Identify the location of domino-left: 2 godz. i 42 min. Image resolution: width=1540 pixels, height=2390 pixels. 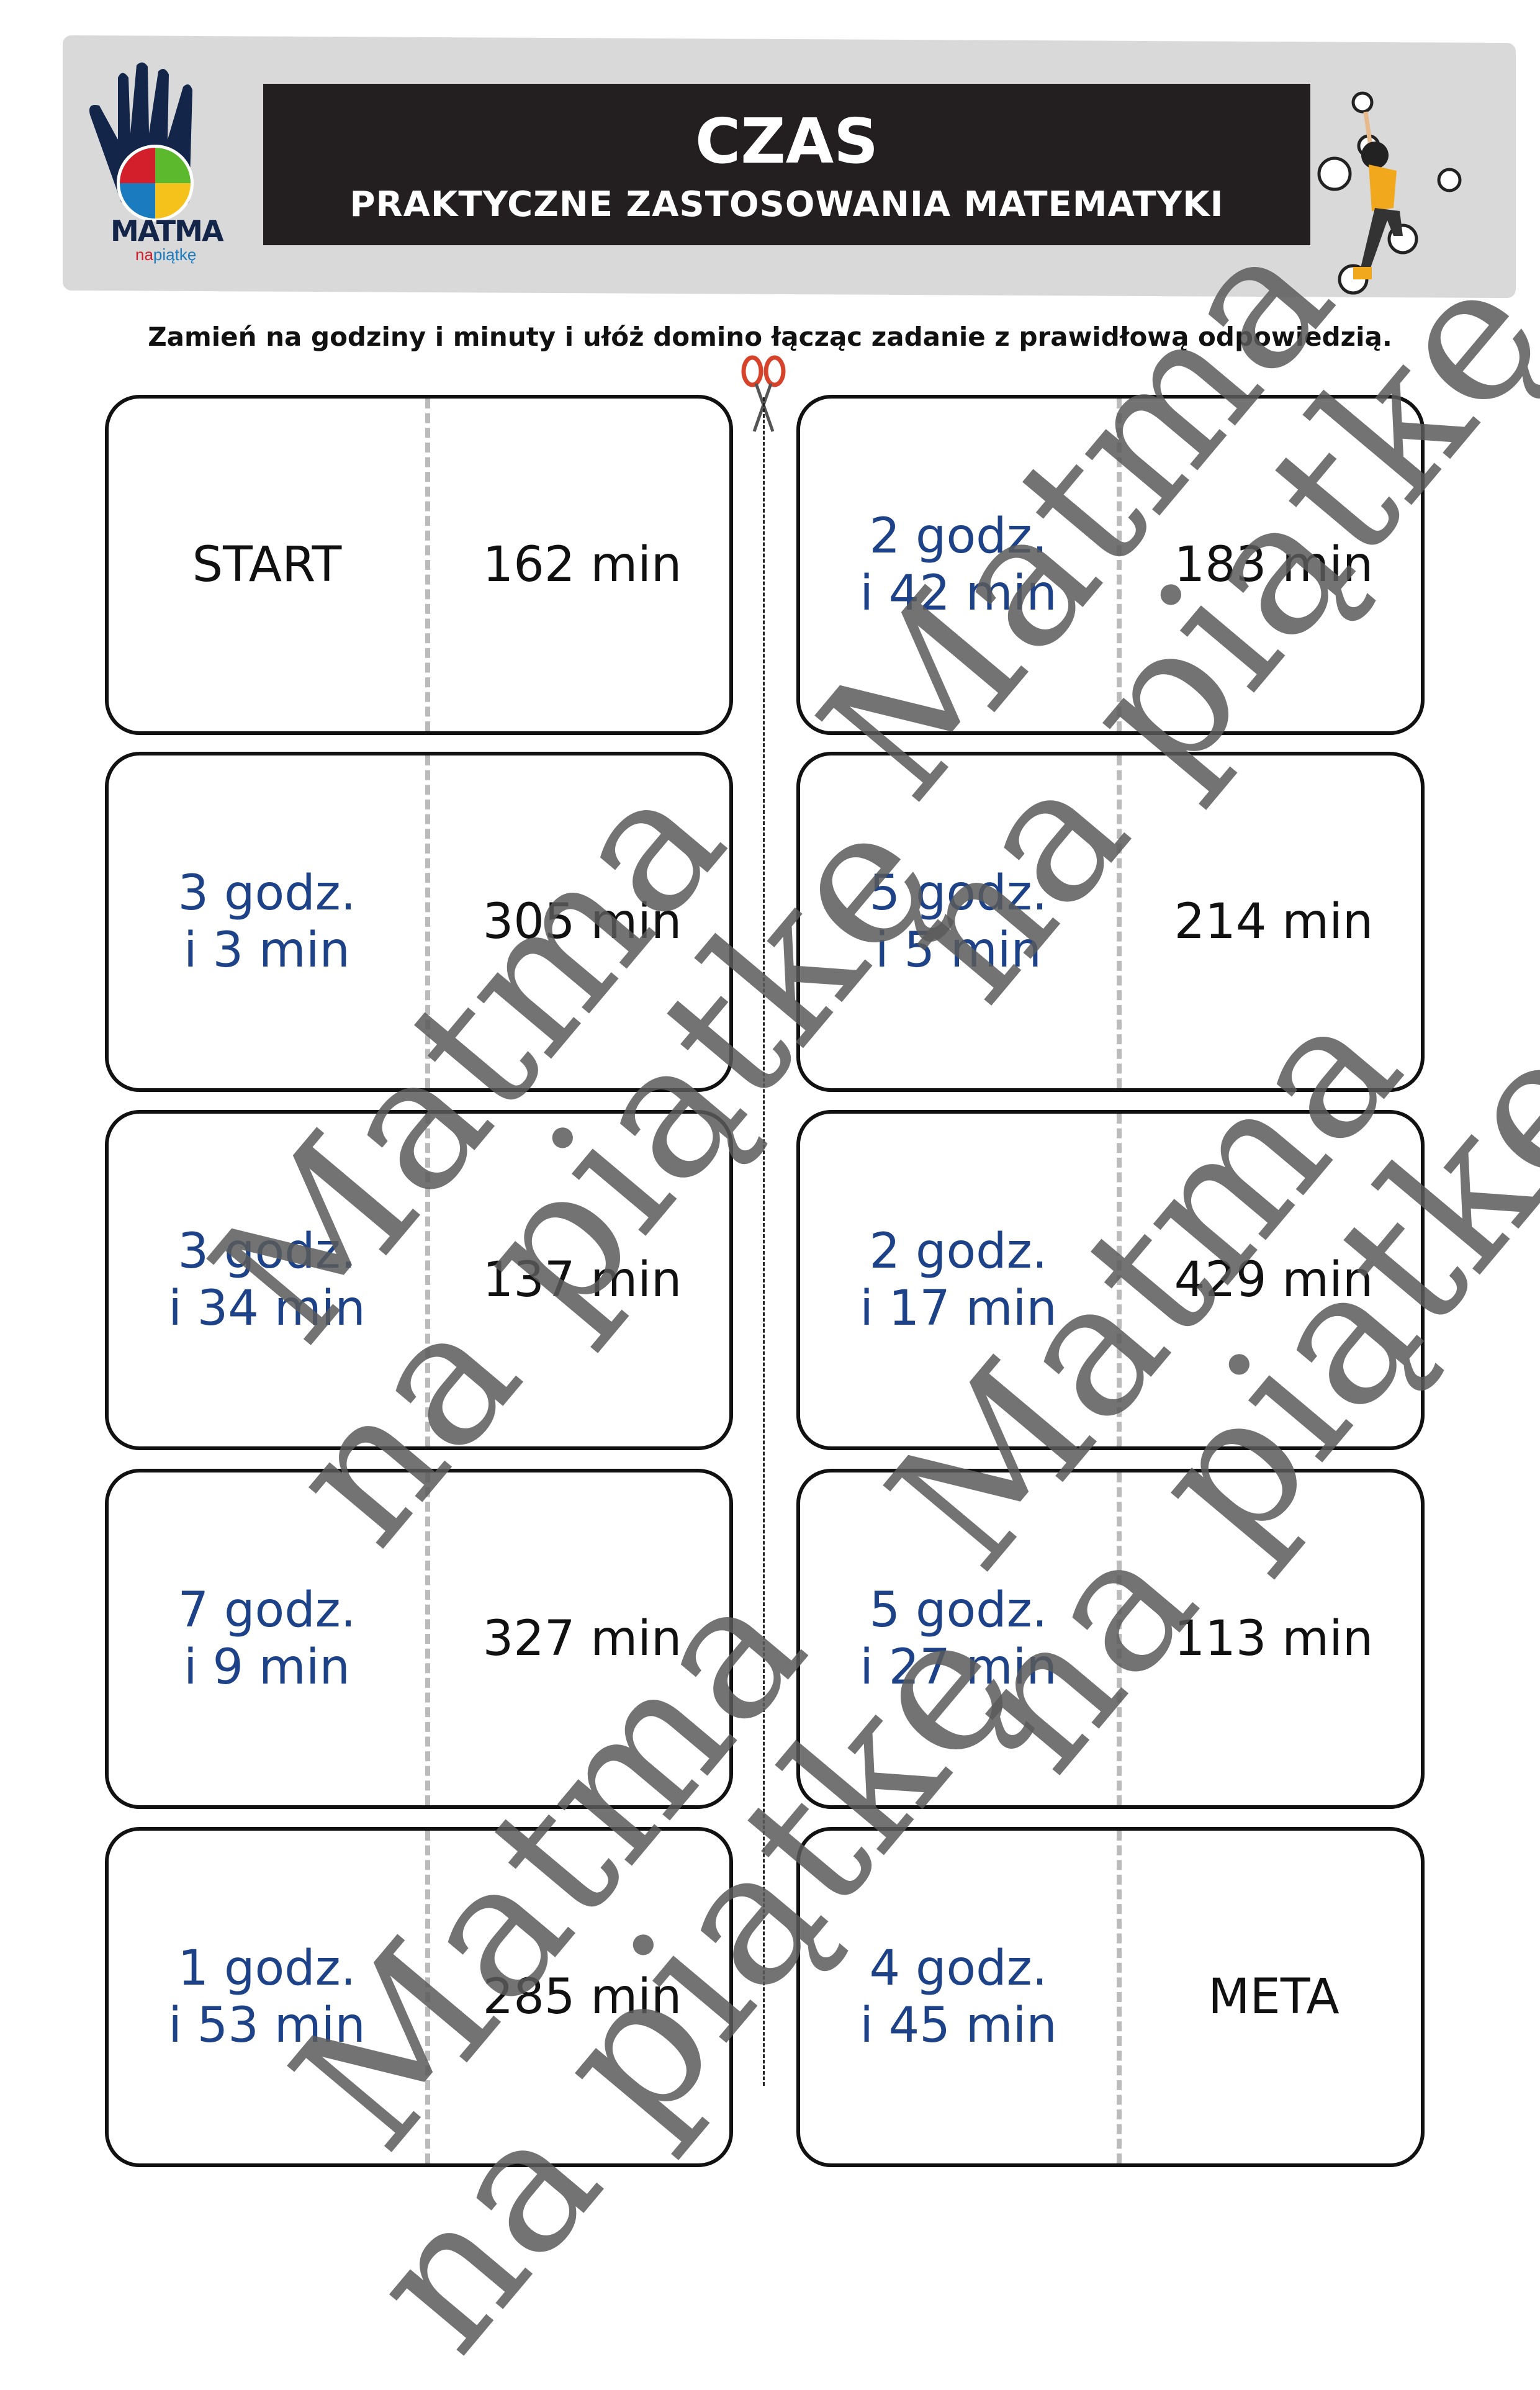
(958, 564).